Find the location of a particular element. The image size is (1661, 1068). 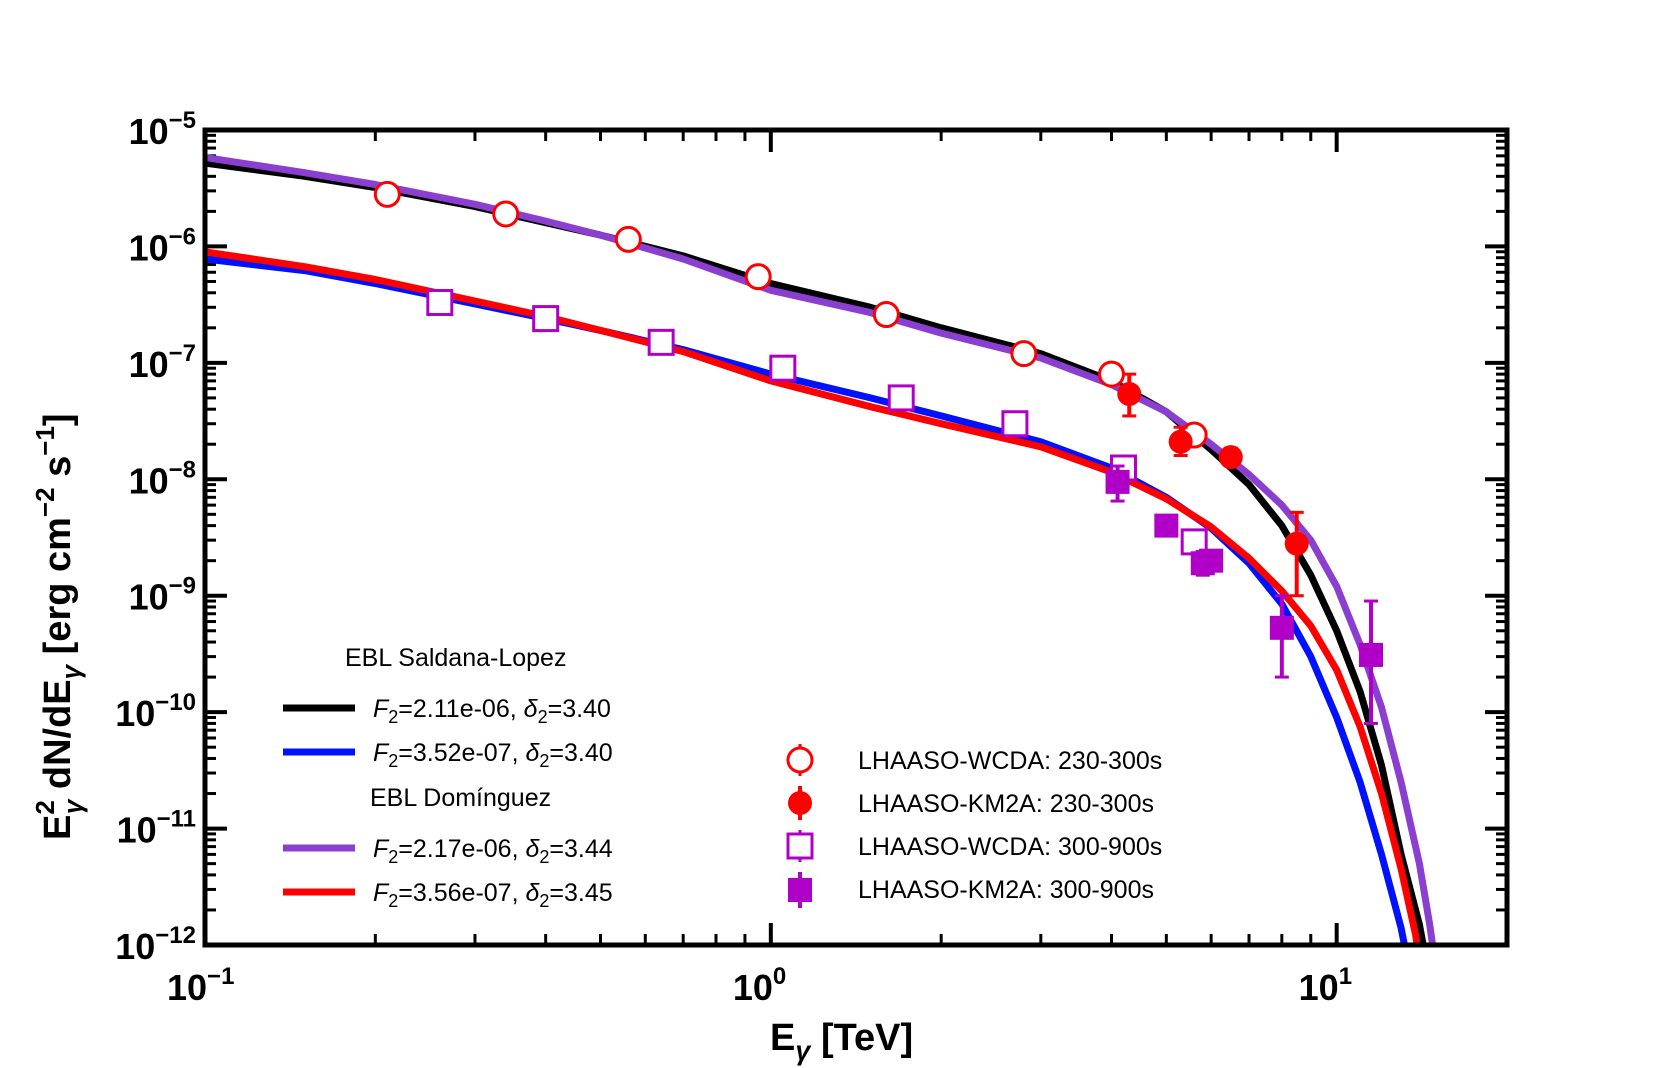

svg-text: E2γ dN/dEγ [erg cm−2 s−1] is located at coordinates (59, 626).